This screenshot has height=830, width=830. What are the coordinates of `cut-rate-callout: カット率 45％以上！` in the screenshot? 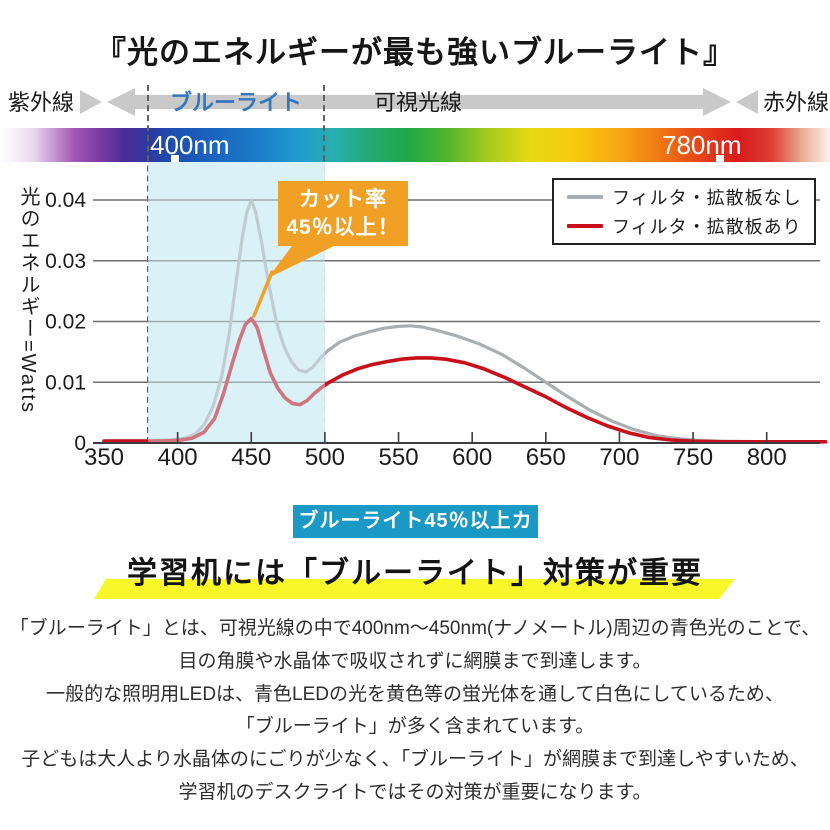 It's located at (343, 213).